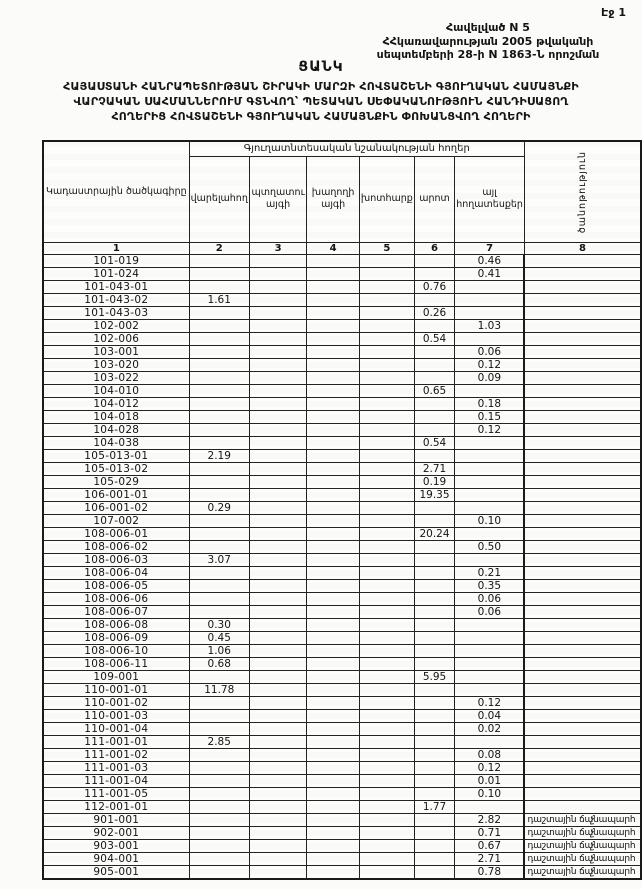 This screenshot has height=889, width=642. Describe the element at coordinates (321, 67) in the screenshot. I see `document-title: ՑԱՆԿ` at that location.